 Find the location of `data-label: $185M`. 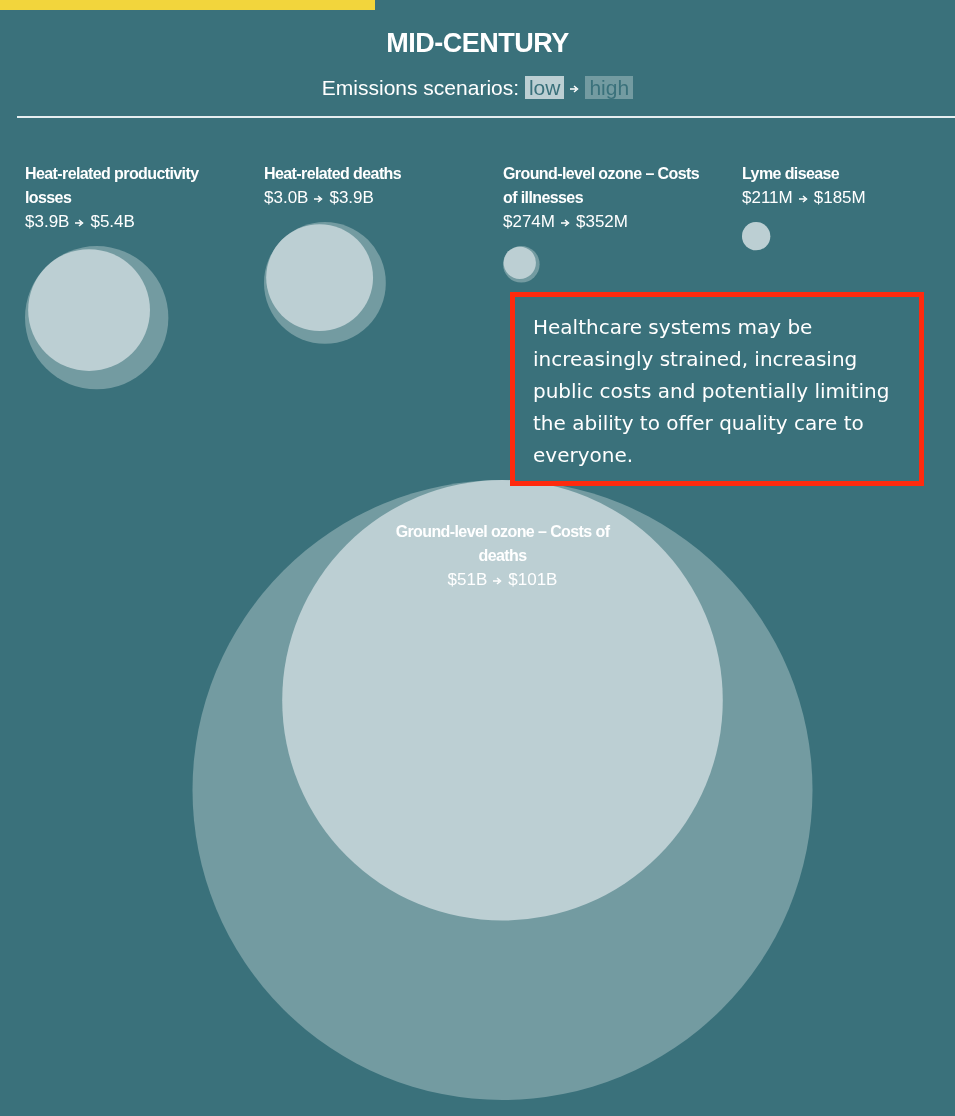

data-label: $185M is located at coordinates (839, 197).